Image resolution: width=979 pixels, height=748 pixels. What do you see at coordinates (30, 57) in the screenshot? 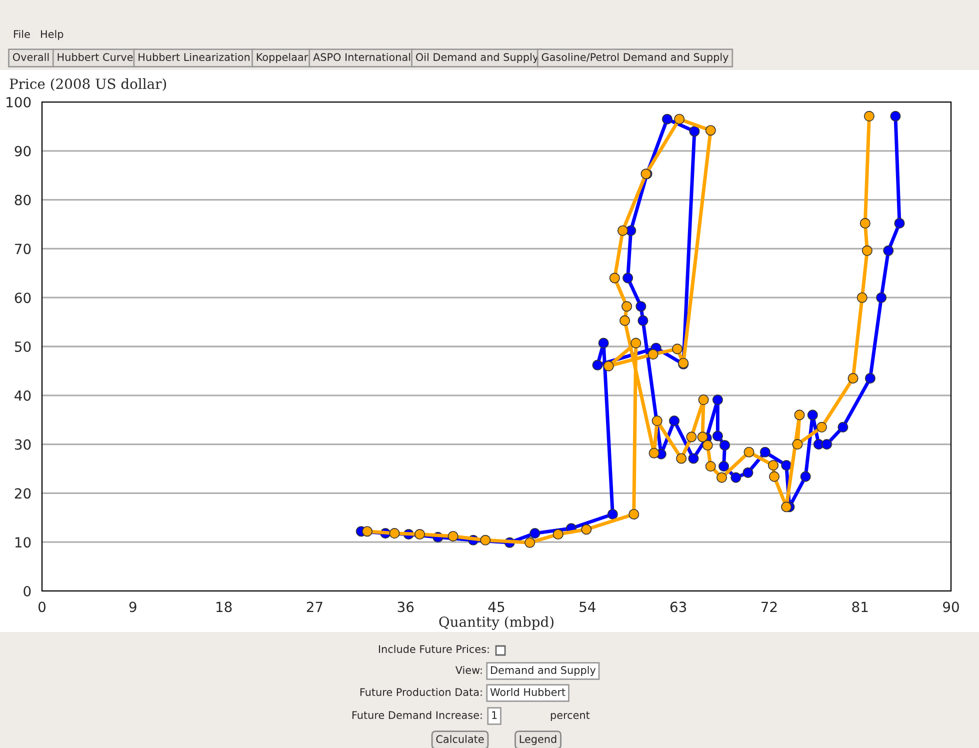
I see `text: Overall` at bounding box center [30, 57].